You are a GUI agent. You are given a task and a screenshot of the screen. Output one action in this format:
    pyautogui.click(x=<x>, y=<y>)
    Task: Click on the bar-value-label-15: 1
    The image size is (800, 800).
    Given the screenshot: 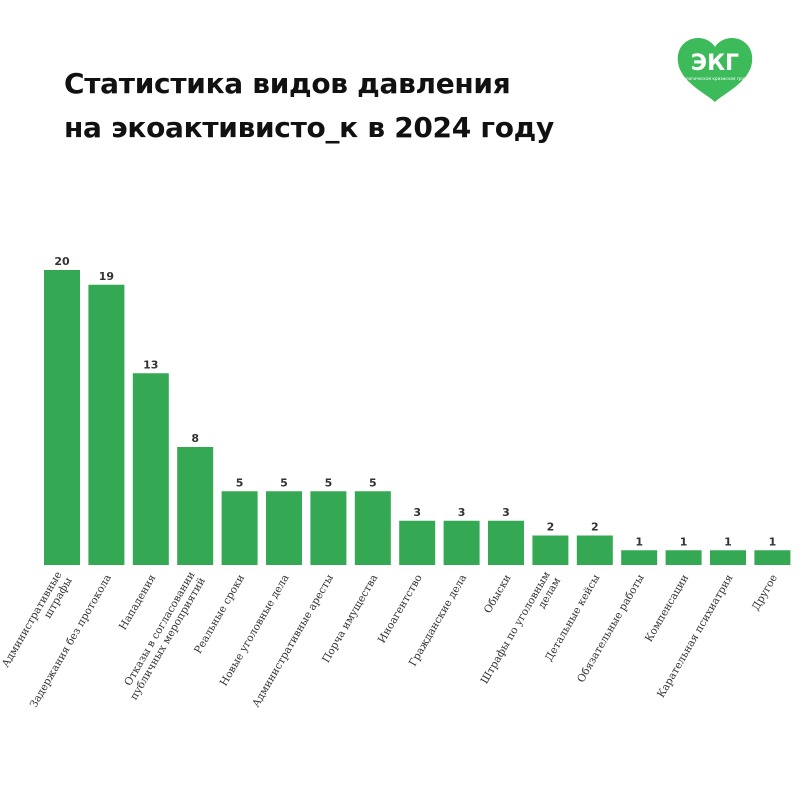 What is the action you would take?
    pyautogui.click(x=684, y=541)
    